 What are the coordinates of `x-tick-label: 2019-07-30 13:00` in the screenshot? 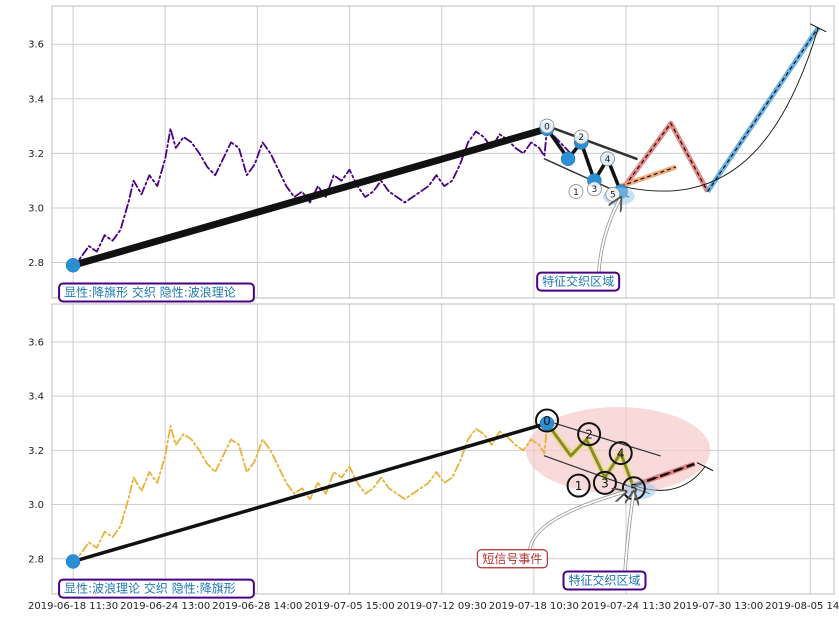 It's located at (718, 606).